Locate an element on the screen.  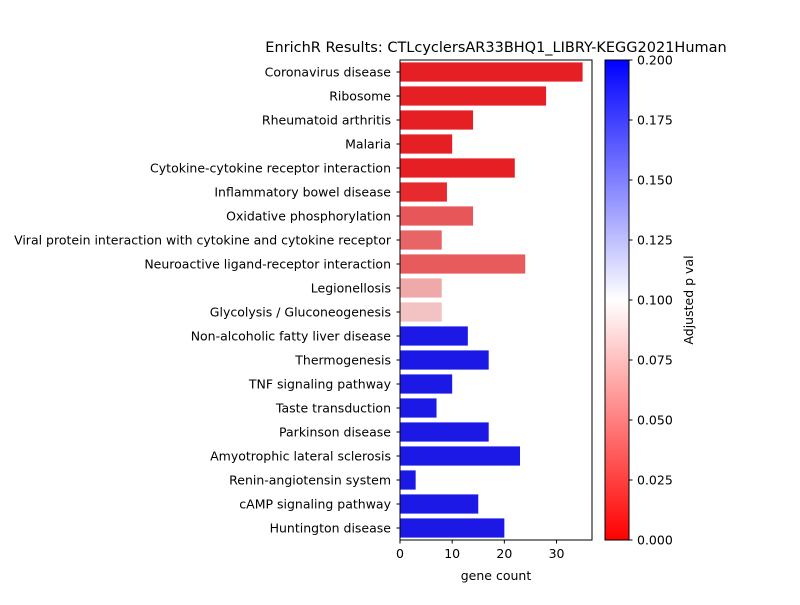
category-label: Non-alcoholic fatty liver disease is located at coordinates (291, 336).